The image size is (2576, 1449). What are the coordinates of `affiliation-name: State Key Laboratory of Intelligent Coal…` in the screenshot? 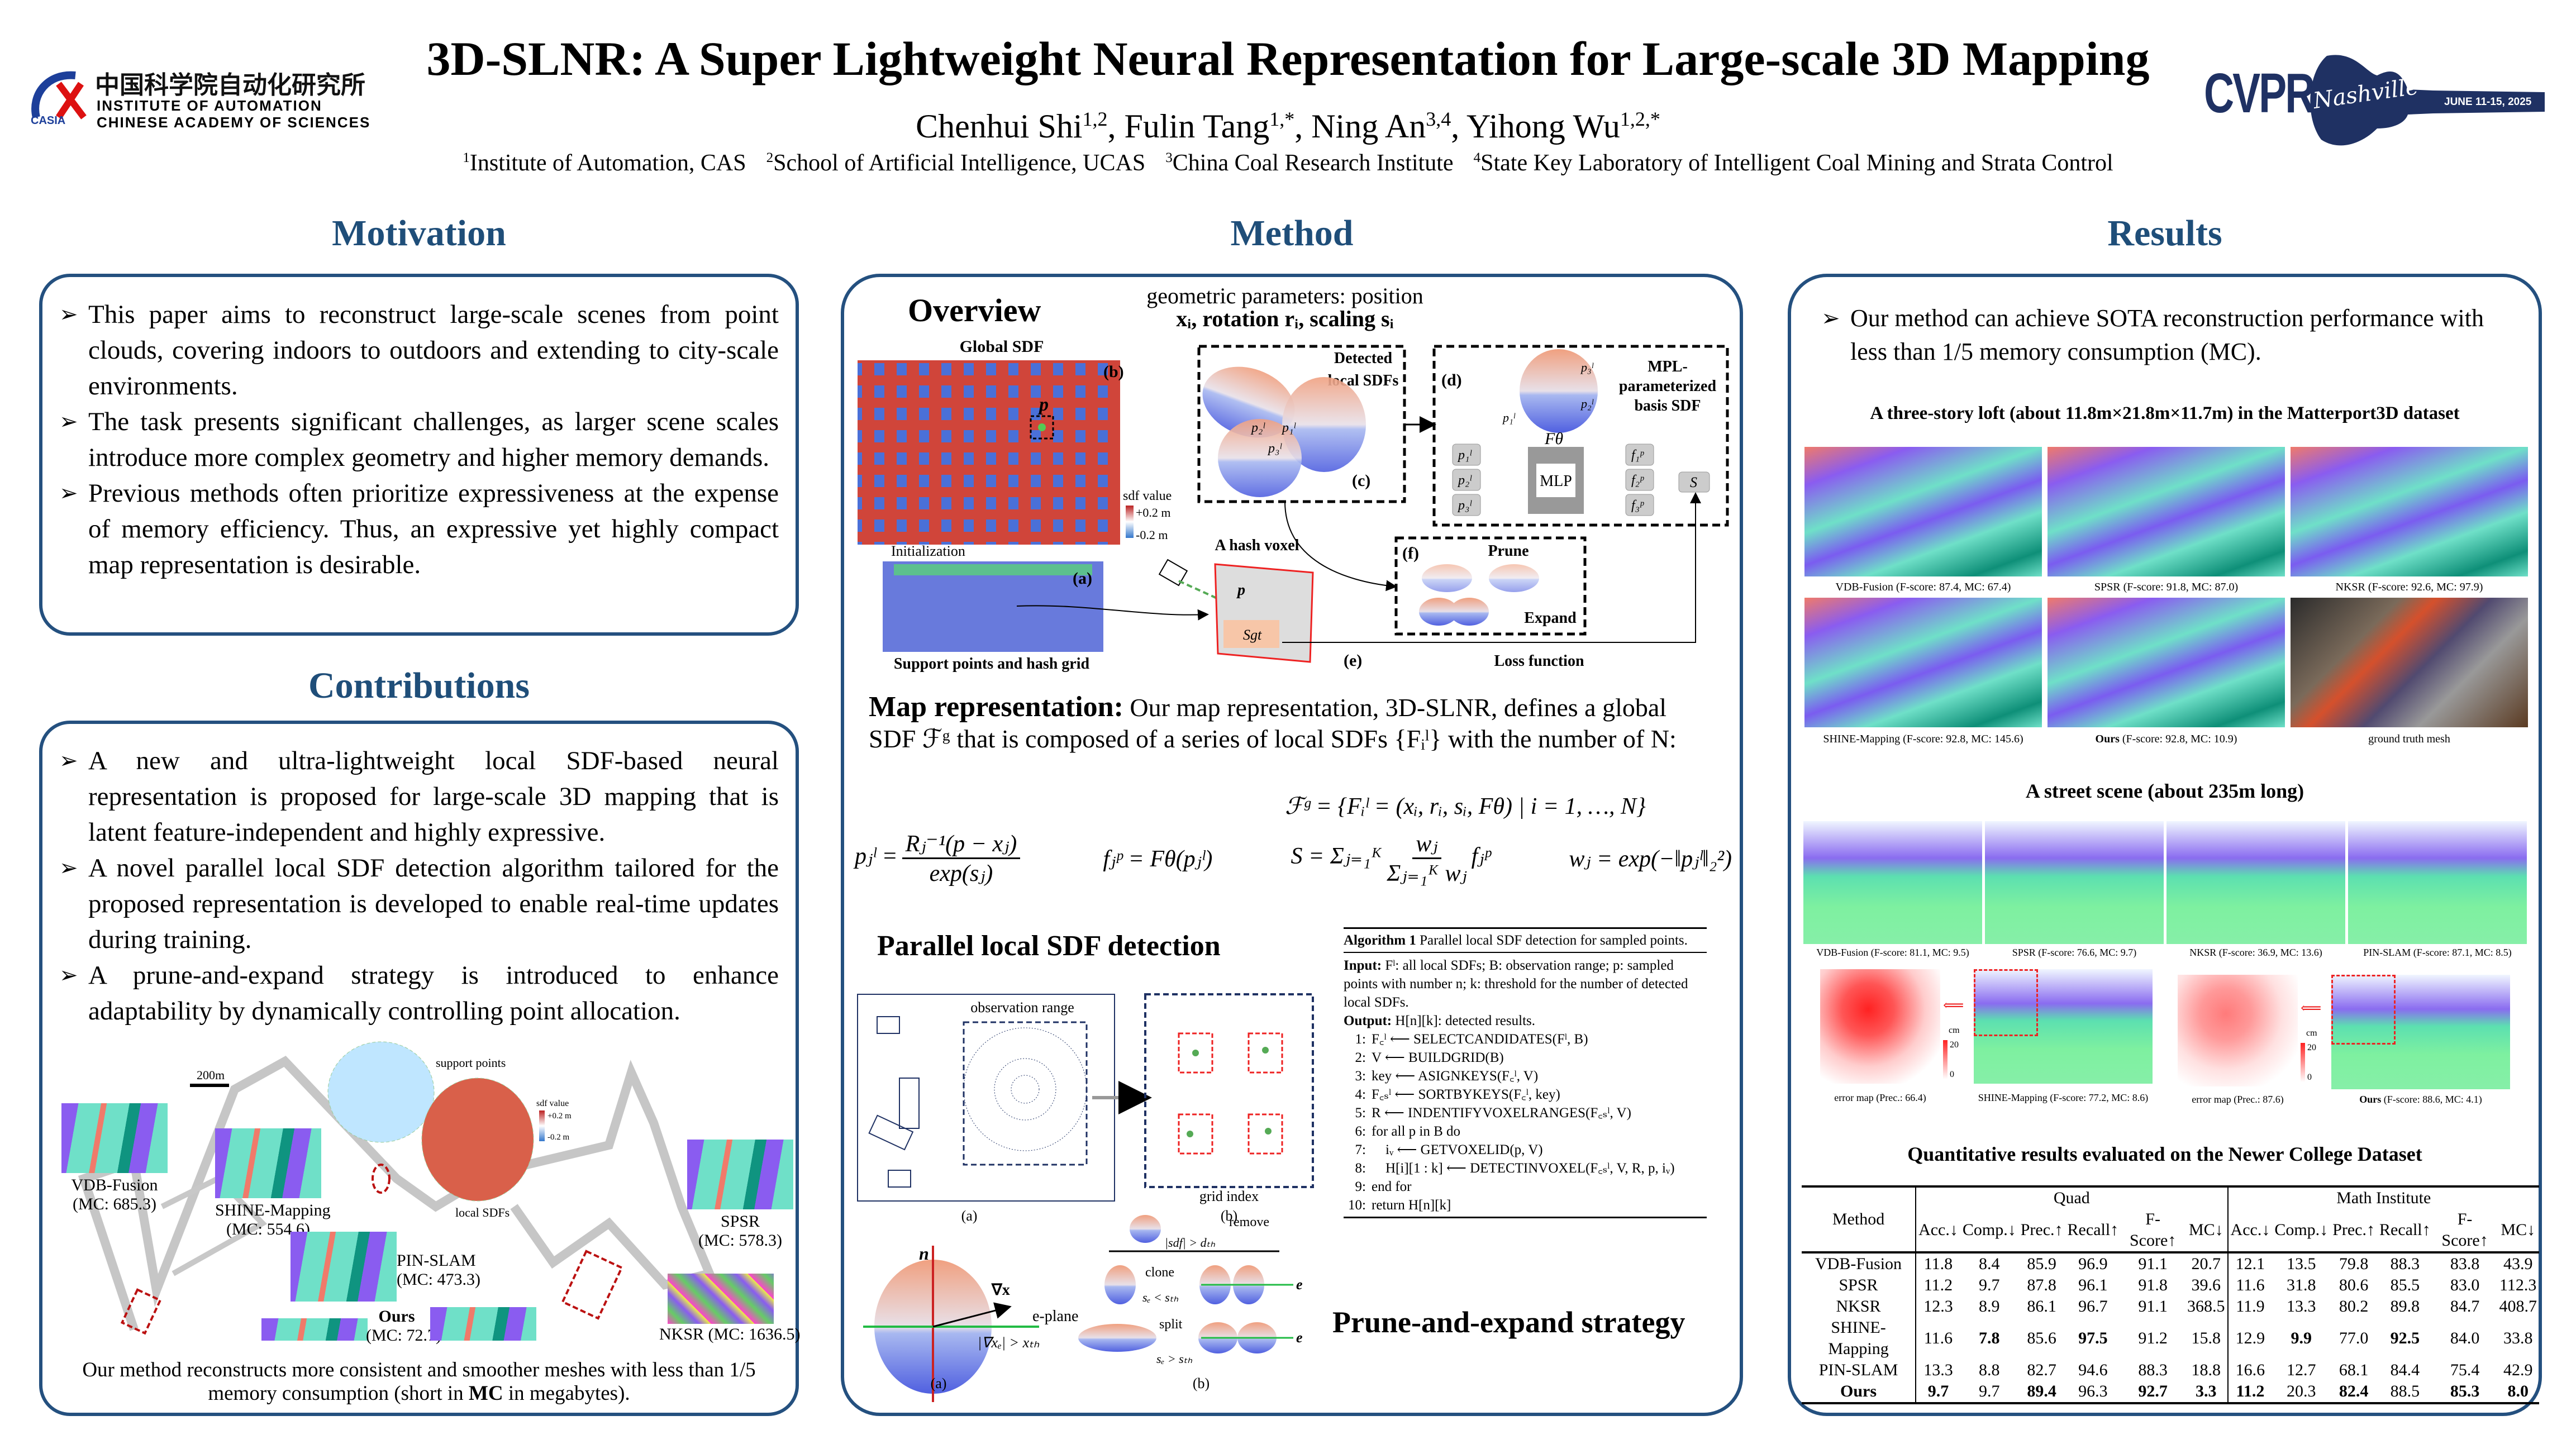 It's located at (1796, 163).